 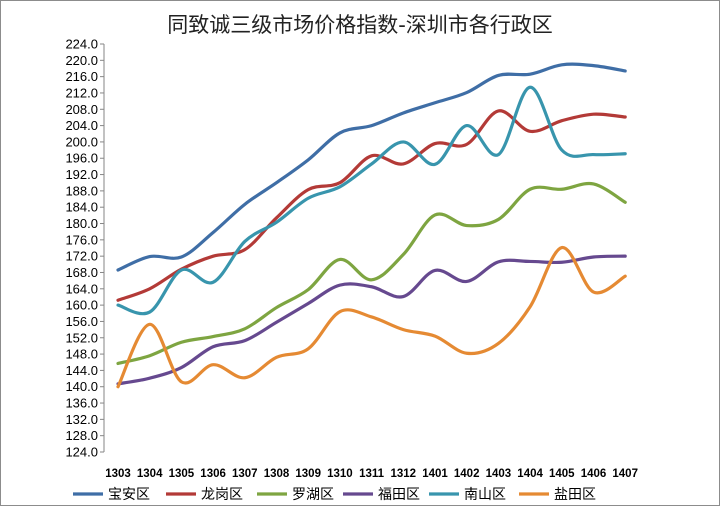 What do you see at coordinates (245, 474) in the screenshot?
I see `x-tick-label: 1307` at bounding box center [245, 474].